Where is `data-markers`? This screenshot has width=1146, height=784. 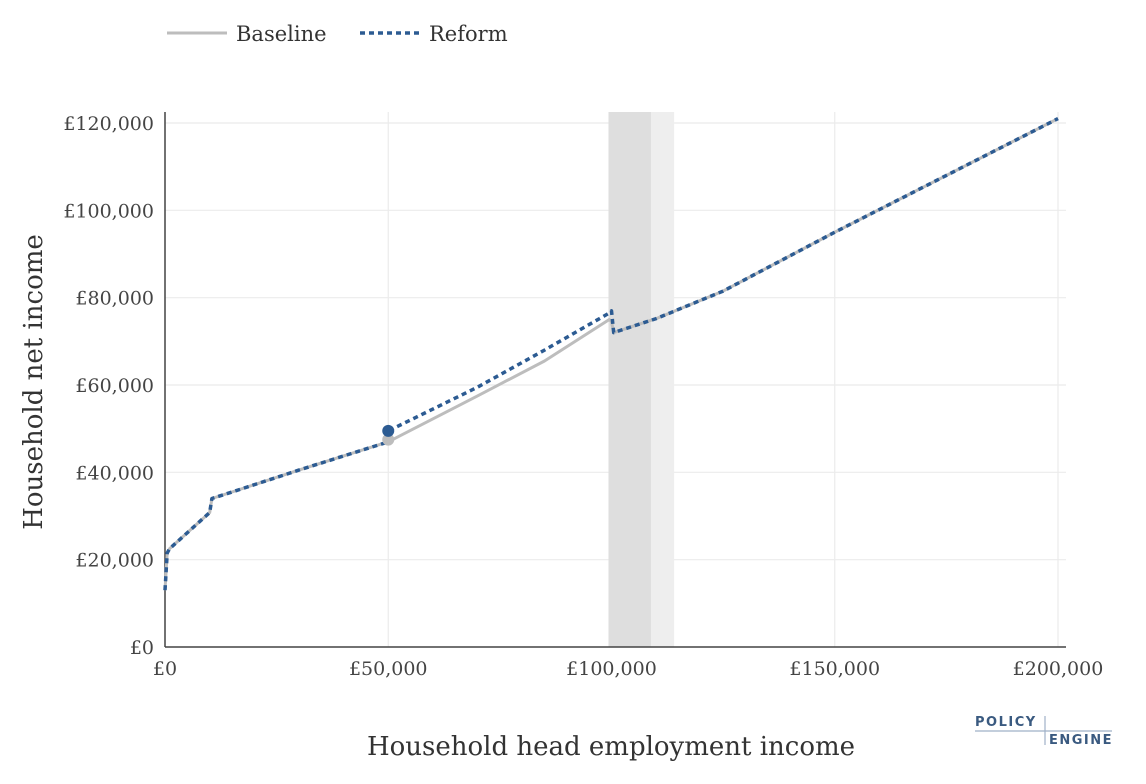 data-markers is located at coordinates (388, 435).